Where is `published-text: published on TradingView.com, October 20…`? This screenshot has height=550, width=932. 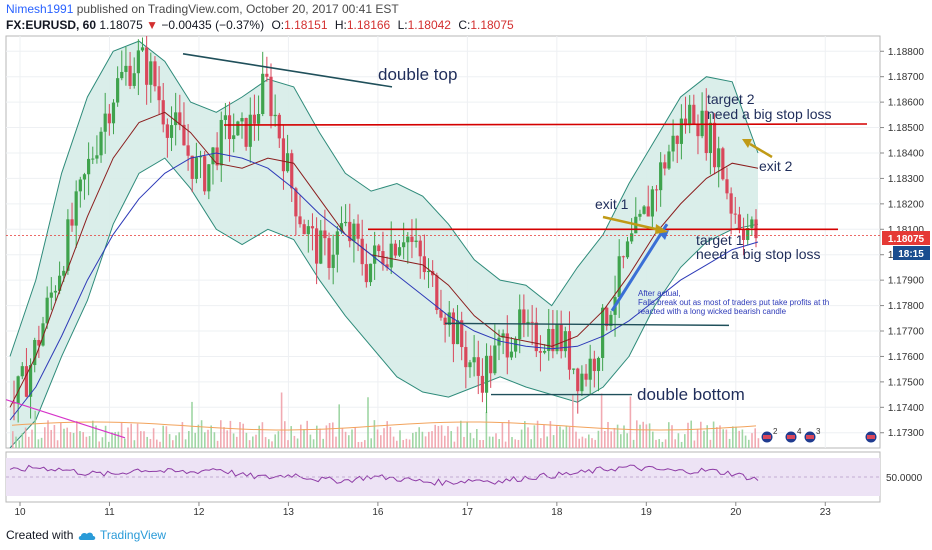 published-text: published on TradingView.com, October 20… is located at coordinates (237, 9).